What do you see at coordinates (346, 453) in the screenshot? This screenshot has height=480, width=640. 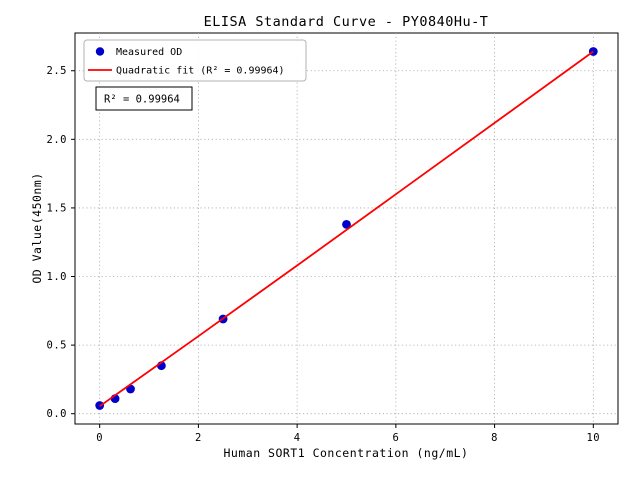 I see `x-axis-label: Human SORT1 Concentration (ng/mL)` at bounding box center [346, 453].